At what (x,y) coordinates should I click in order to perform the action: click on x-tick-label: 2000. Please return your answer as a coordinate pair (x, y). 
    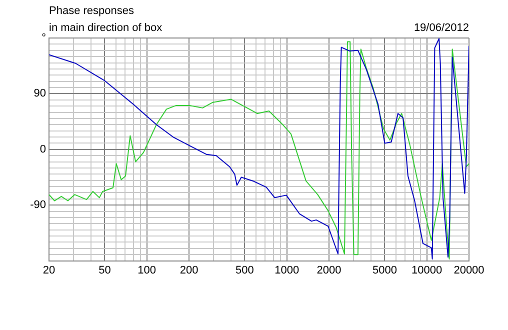
    Looking at the image, I should click on (329, 270).